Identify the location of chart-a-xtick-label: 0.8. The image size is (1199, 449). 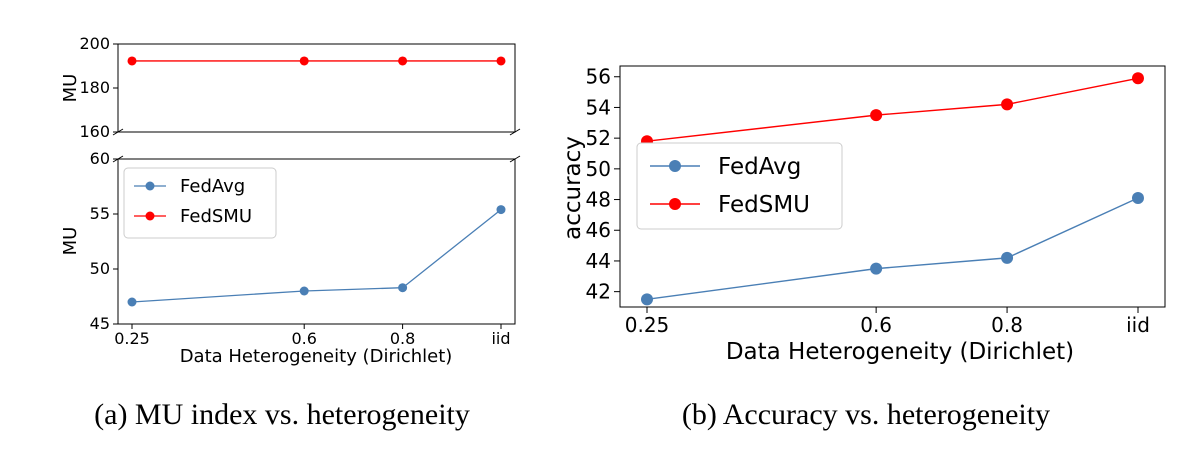
(402, 338).